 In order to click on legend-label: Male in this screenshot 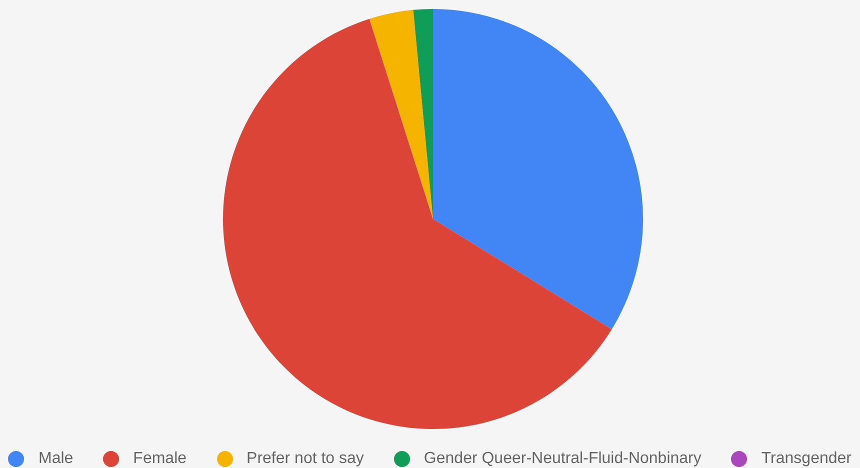, I will do `click(56, 459)`.